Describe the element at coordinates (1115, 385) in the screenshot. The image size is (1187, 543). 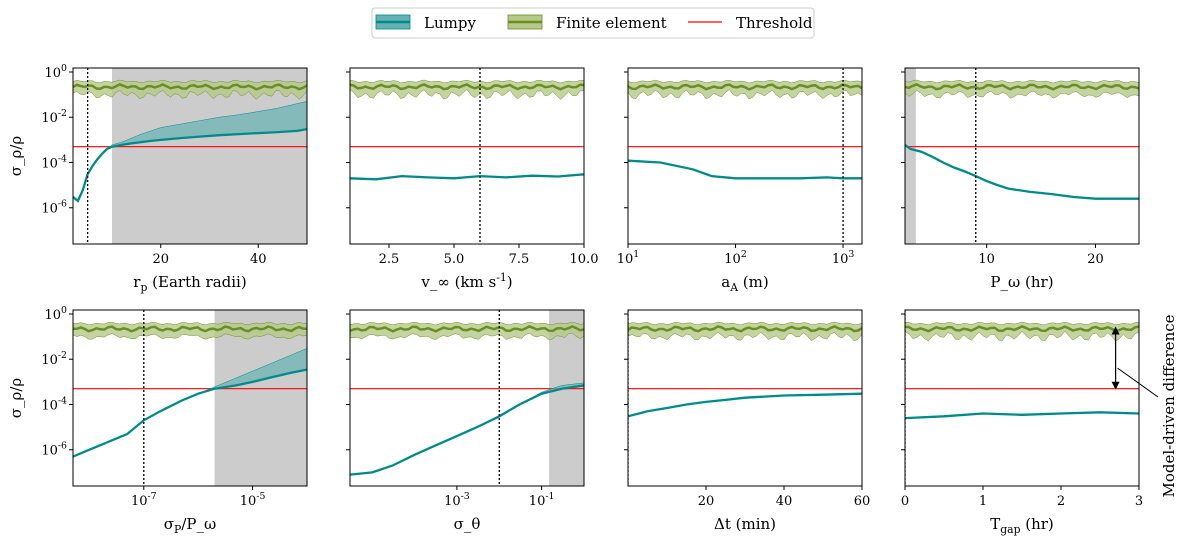
I see `arrow-head-bottom` at that location.